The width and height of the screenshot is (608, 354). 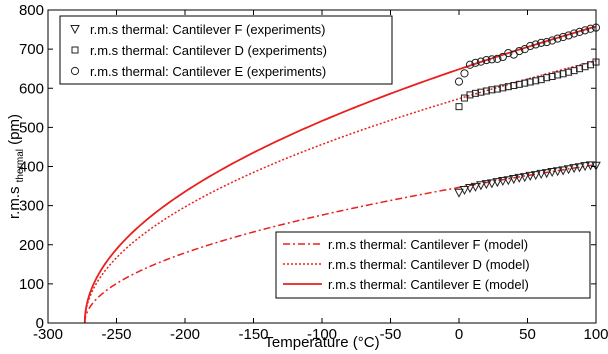 I want to click on x-tick-label: 0, so click(x=459, y=334).